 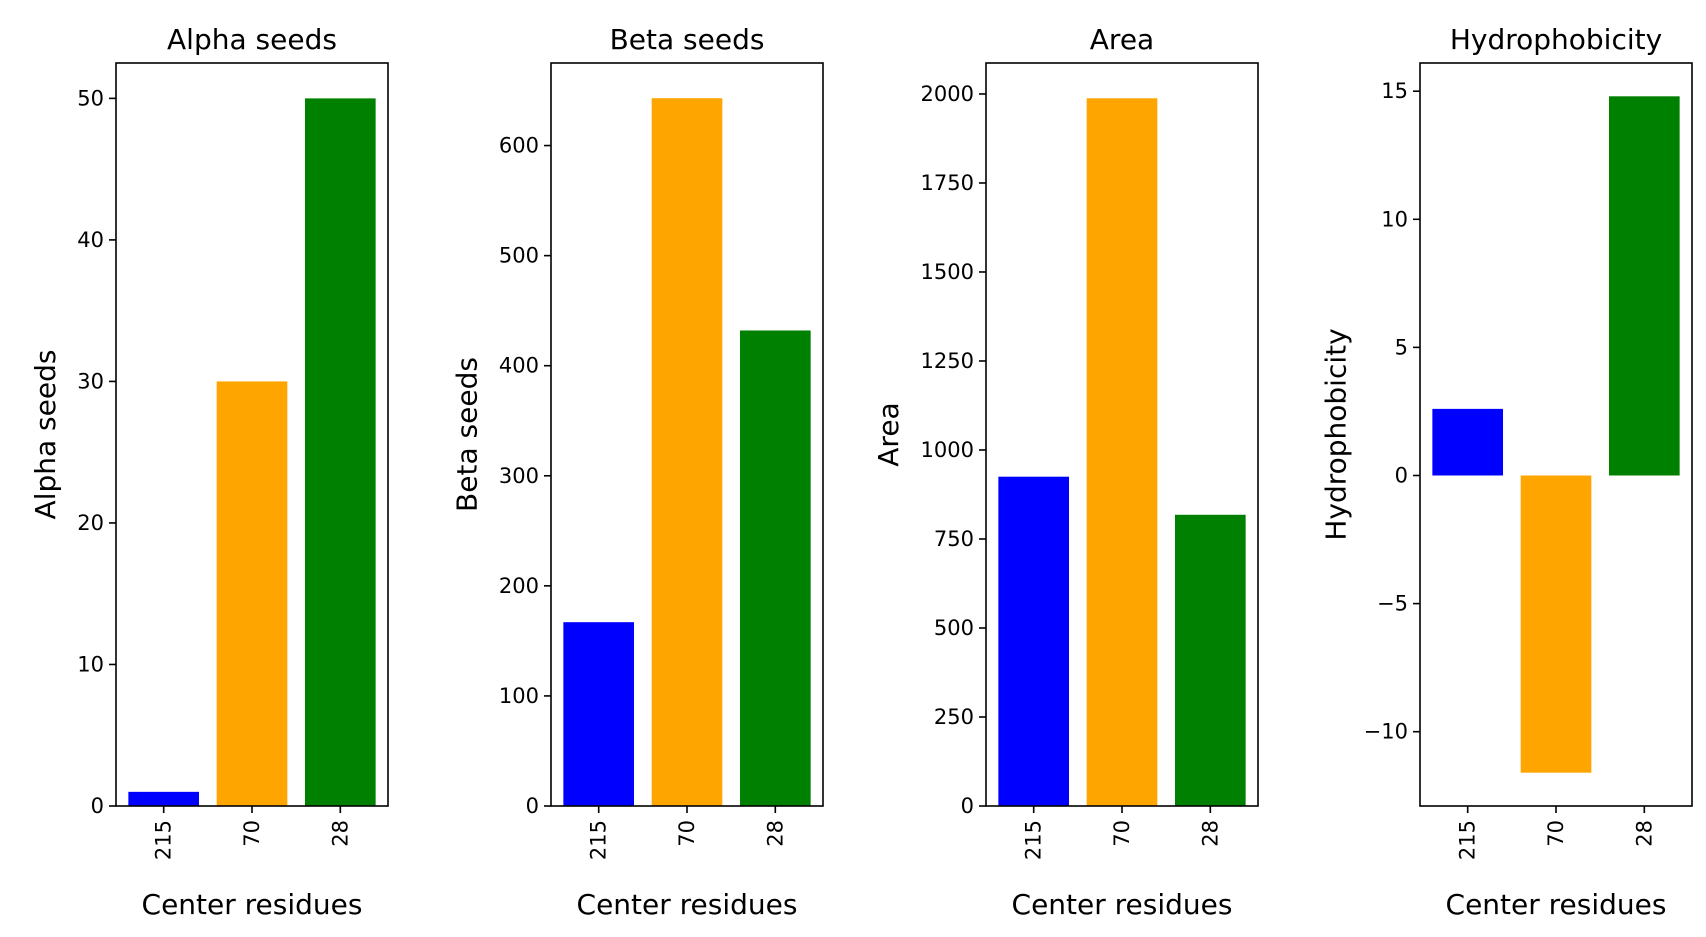 What do you see at coordinates (1392, 604) in the screenshot?
I see `y-tick-label: −5` at bounding box center [1392, 604].